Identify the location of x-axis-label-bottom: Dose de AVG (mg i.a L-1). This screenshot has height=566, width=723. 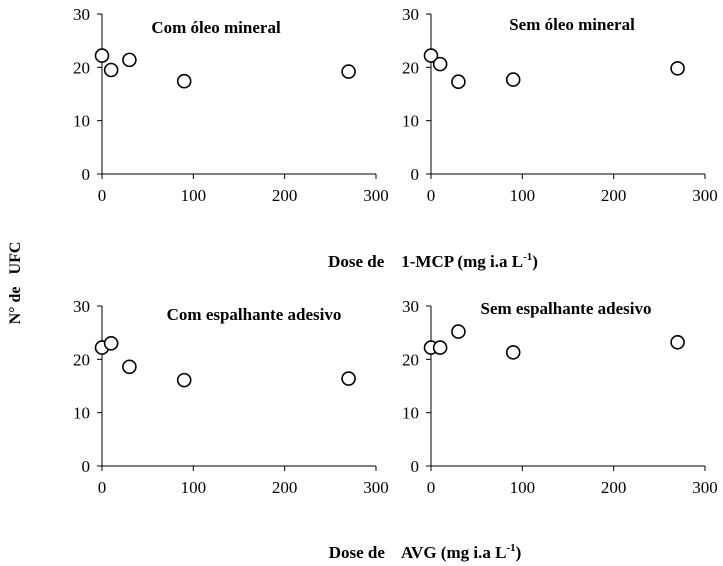
(425, 552).